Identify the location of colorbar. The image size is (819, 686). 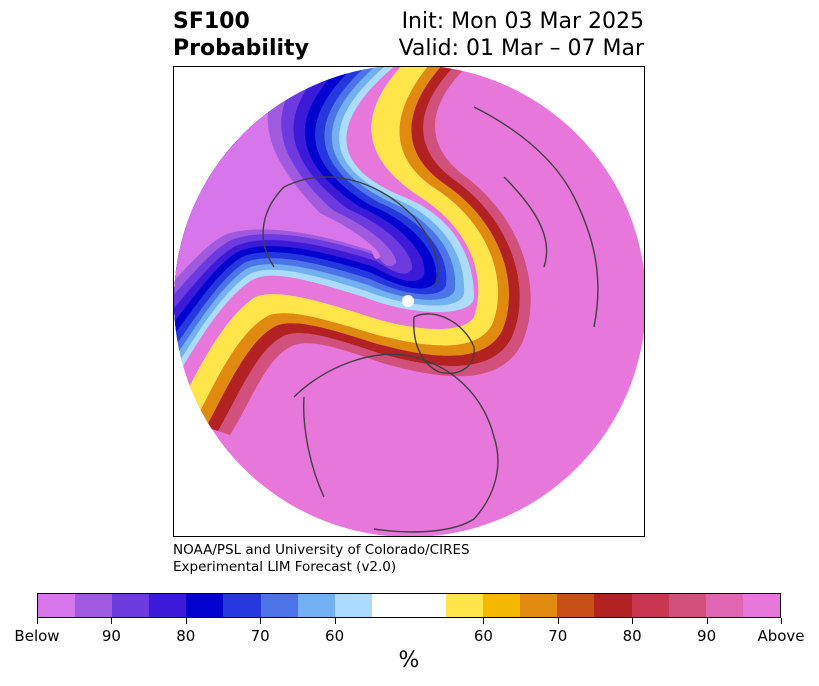
(409, 605).